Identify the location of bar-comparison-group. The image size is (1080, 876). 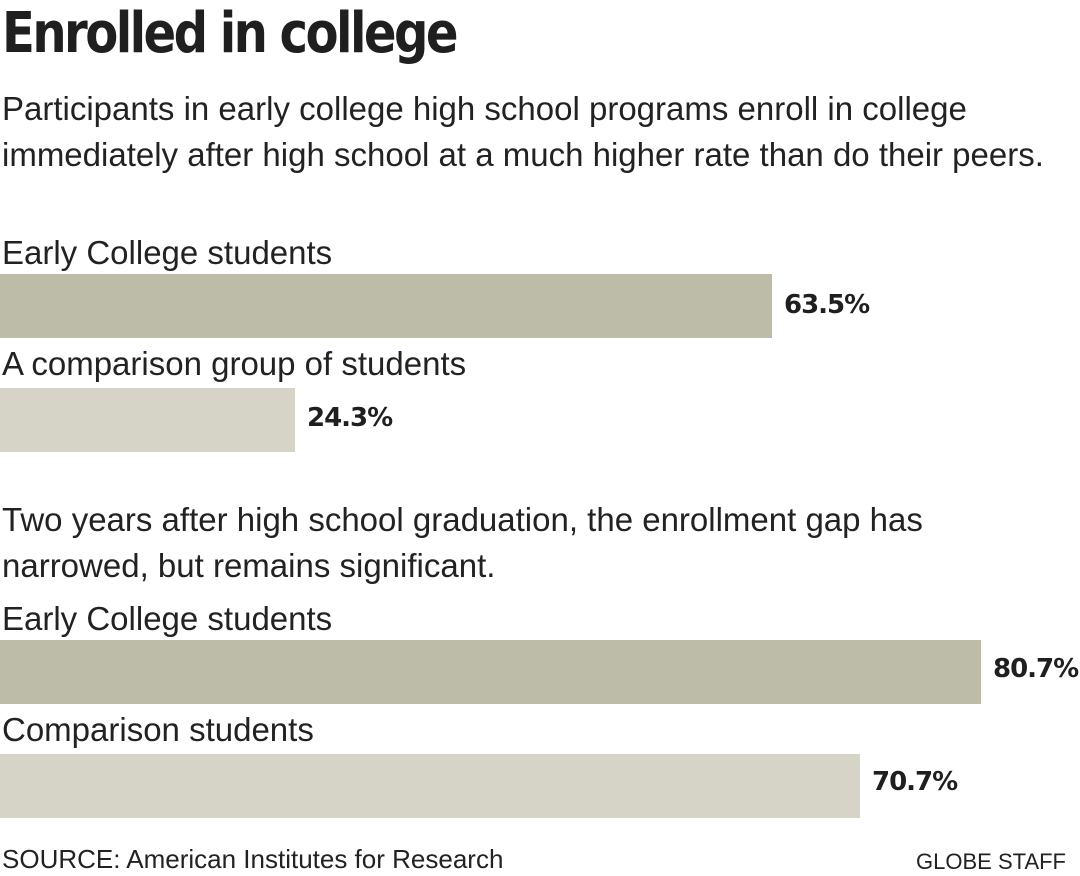
(147, 420).